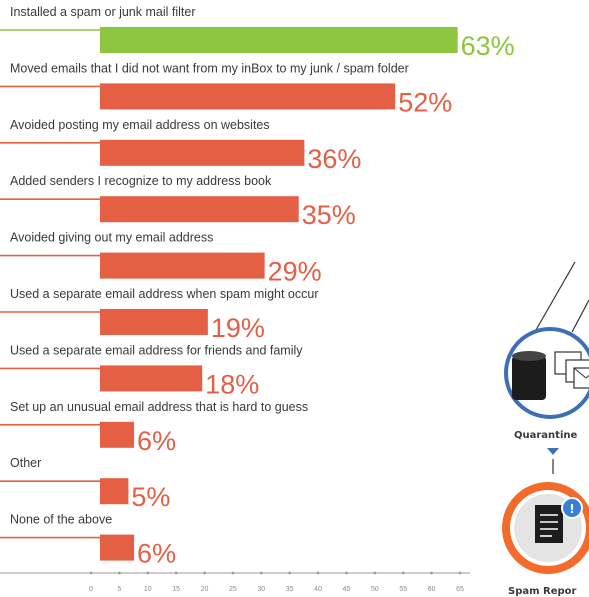  I want to click on quarantine-icon, so click(546, 373).